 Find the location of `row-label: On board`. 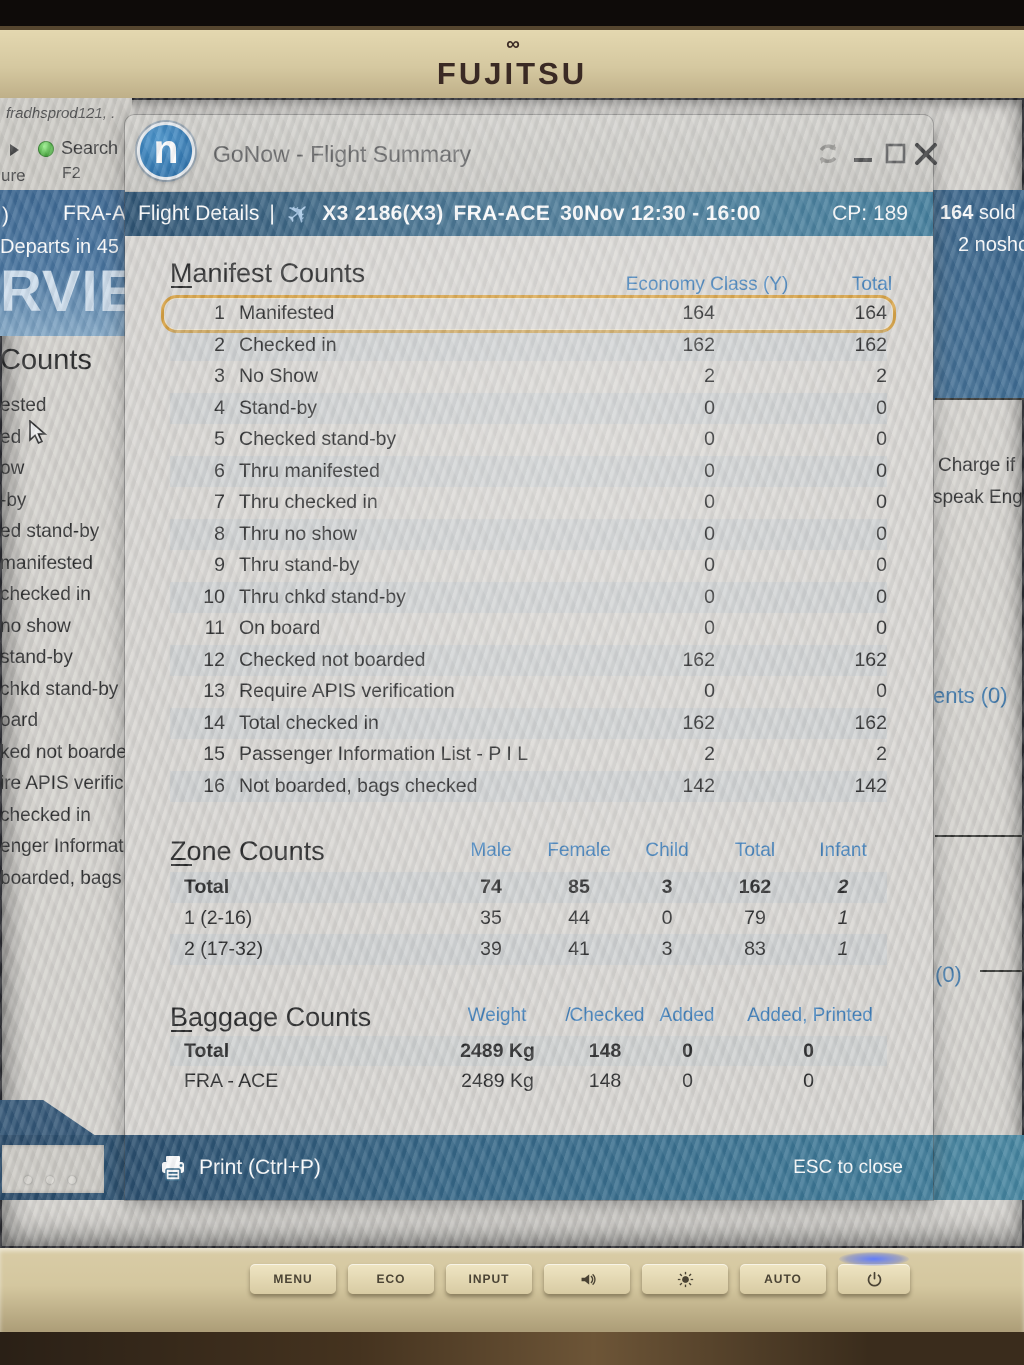

row-label: On board is located at coordinates (280, 628).